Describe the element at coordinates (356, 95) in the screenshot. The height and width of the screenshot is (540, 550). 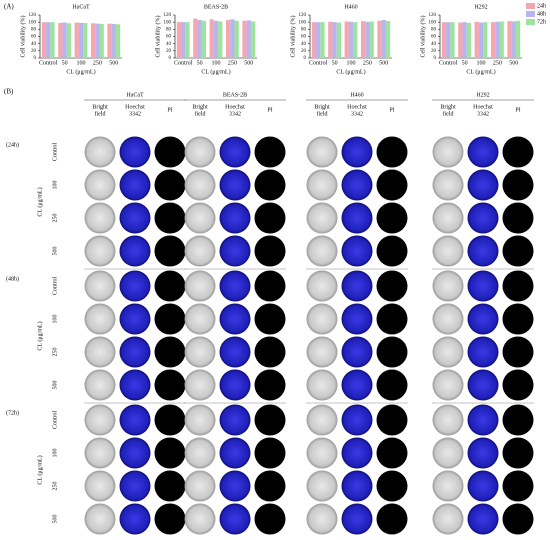
I see `cell-line-title: H460` at that location.